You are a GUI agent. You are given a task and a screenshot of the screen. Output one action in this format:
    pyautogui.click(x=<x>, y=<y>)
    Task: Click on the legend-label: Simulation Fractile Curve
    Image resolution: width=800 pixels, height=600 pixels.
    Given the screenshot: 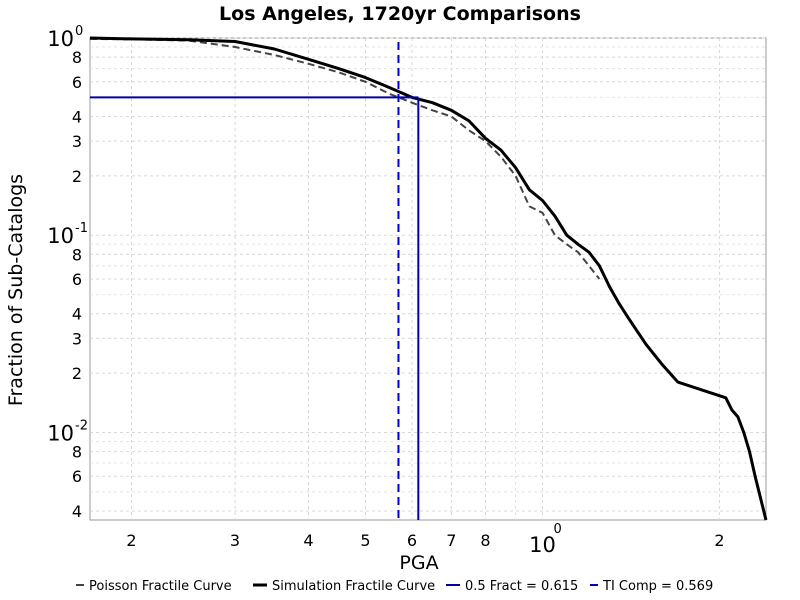 What is the action you would take?
    pyautogui.click(x=353, y=586)
    